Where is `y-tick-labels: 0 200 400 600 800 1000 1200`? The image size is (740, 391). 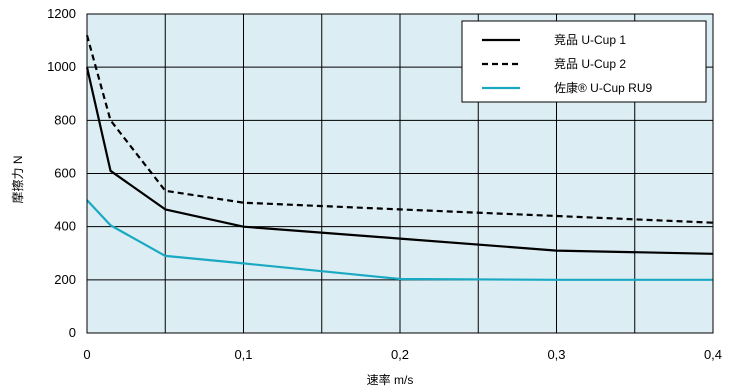
y-tick-labels: 0 200 400 600 800 1000 1200 is located at coordinates (61, 173).